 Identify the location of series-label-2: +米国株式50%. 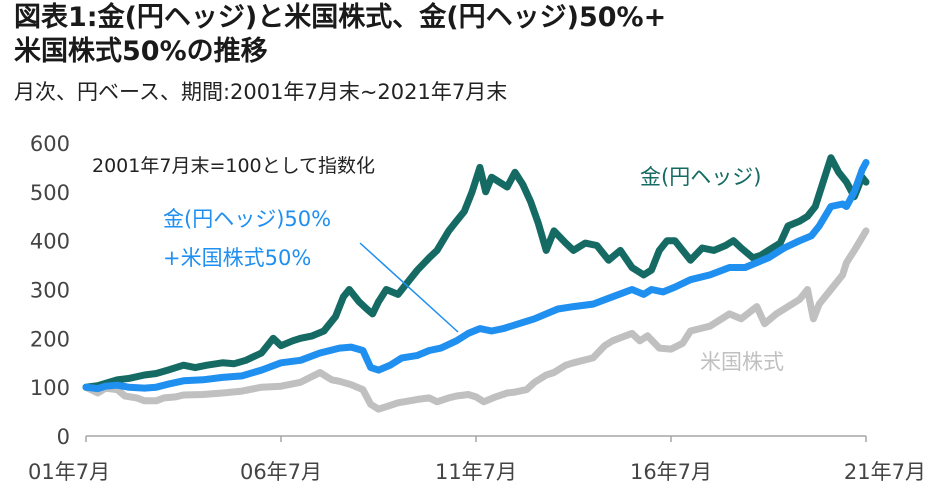
(237, 258).